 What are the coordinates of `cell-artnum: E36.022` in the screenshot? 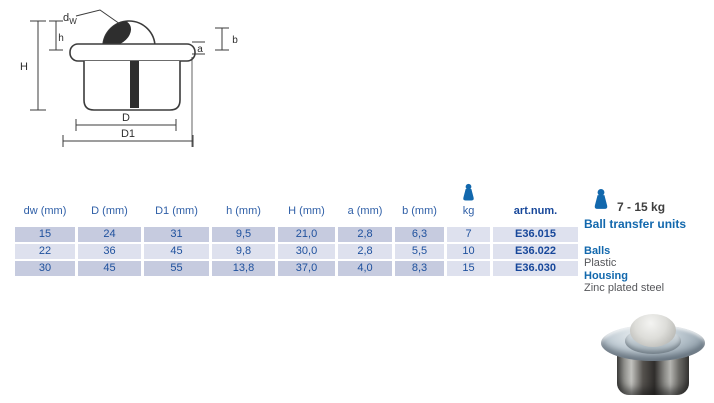 It's located at (535, 251).